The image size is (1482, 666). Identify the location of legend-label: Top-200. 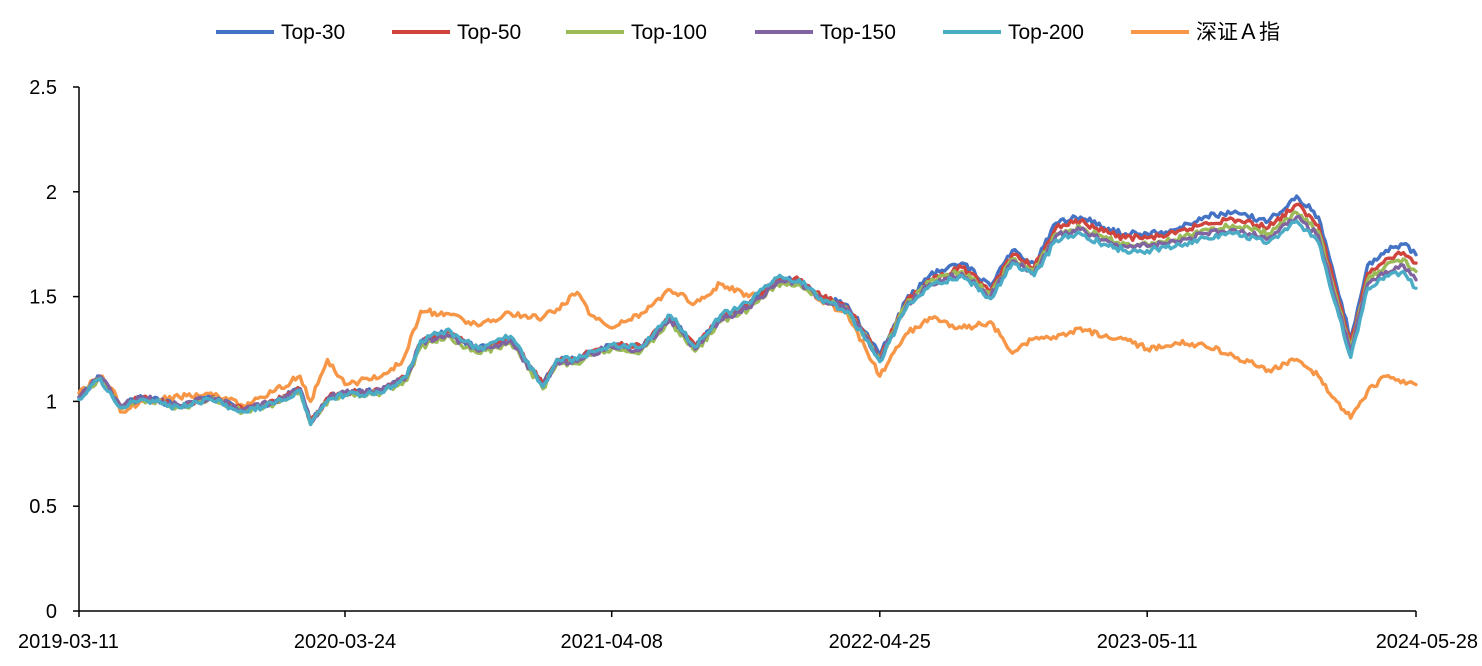
(1046, 32).